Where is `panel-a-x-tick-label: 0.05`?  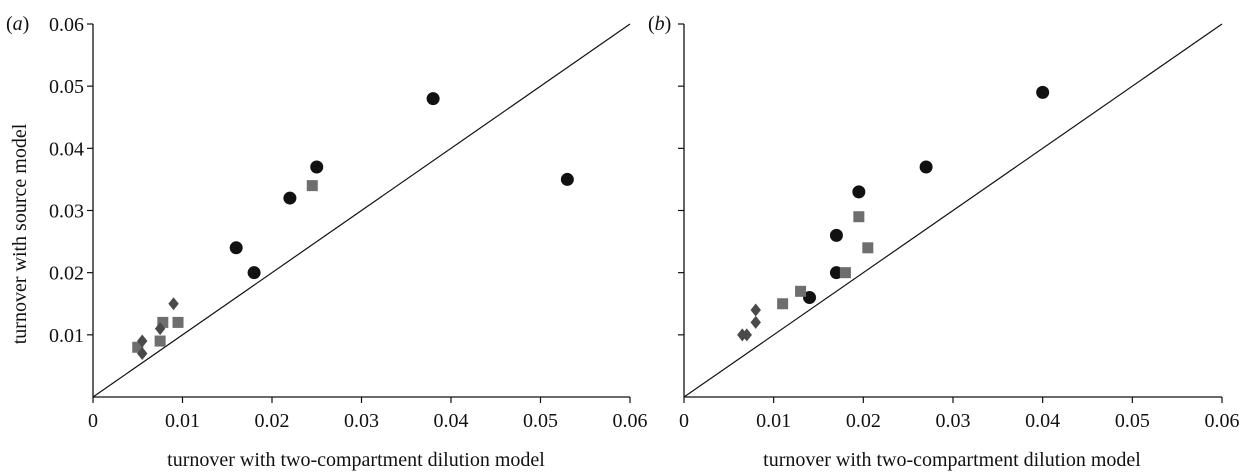 panel-a-x-tick-label: 0.05 is located at coordinates (540, 421).